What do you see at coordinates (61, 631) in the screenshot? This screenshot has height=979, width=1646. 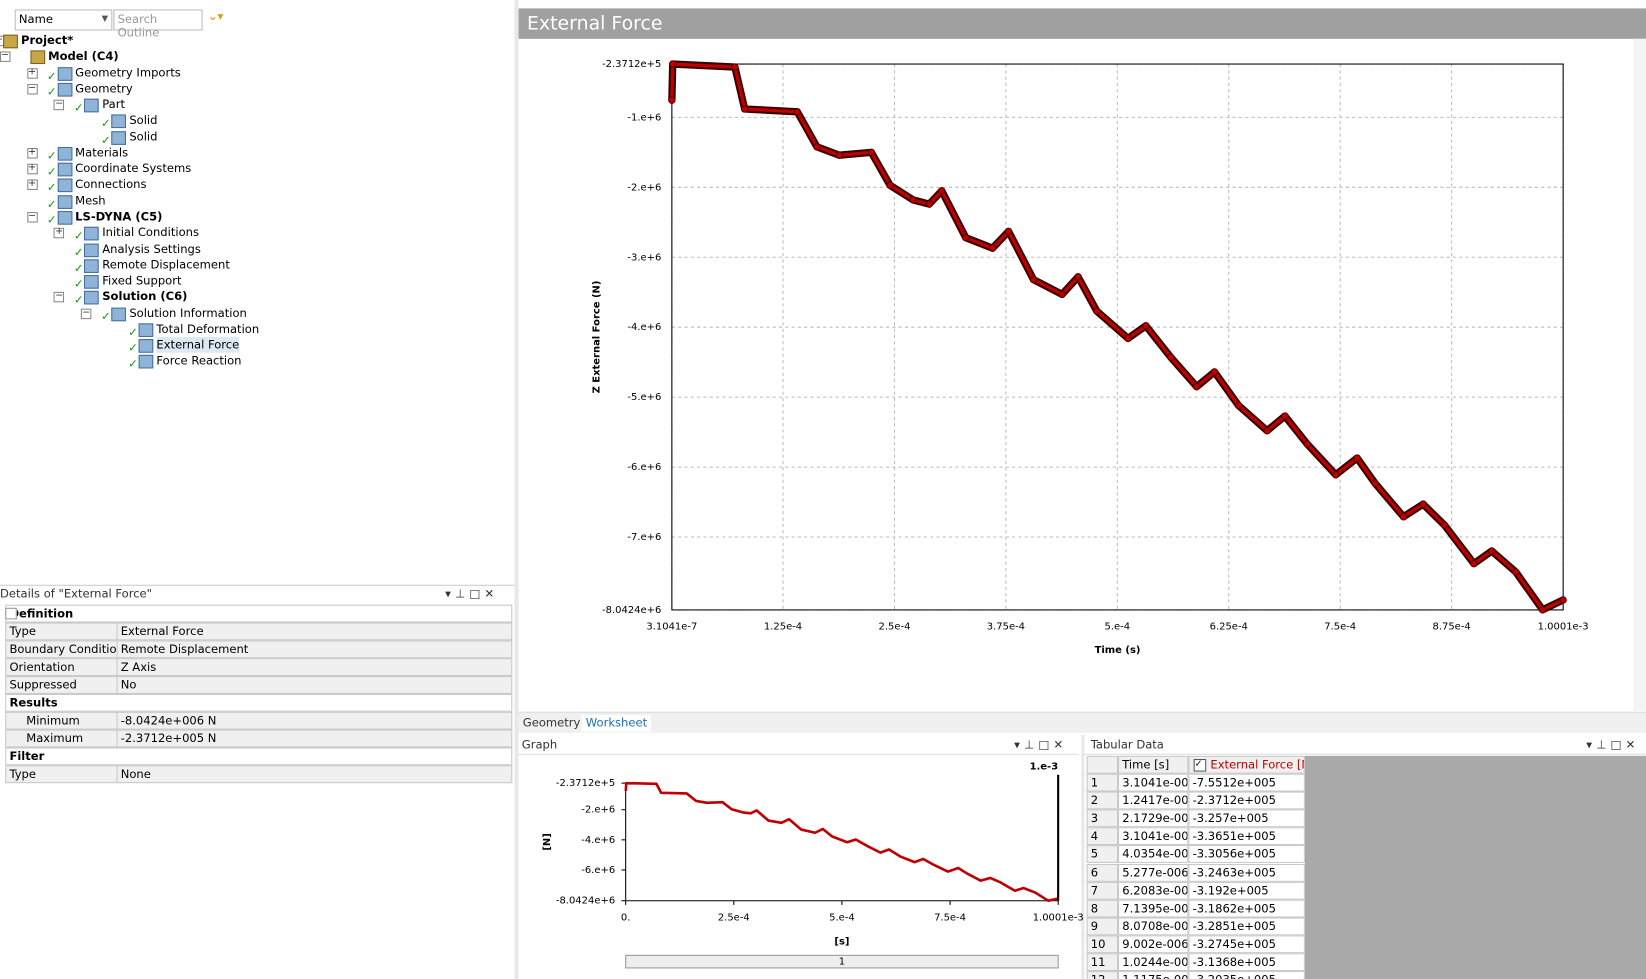 I see `property-name: Type` at bounding box center [61, 631].